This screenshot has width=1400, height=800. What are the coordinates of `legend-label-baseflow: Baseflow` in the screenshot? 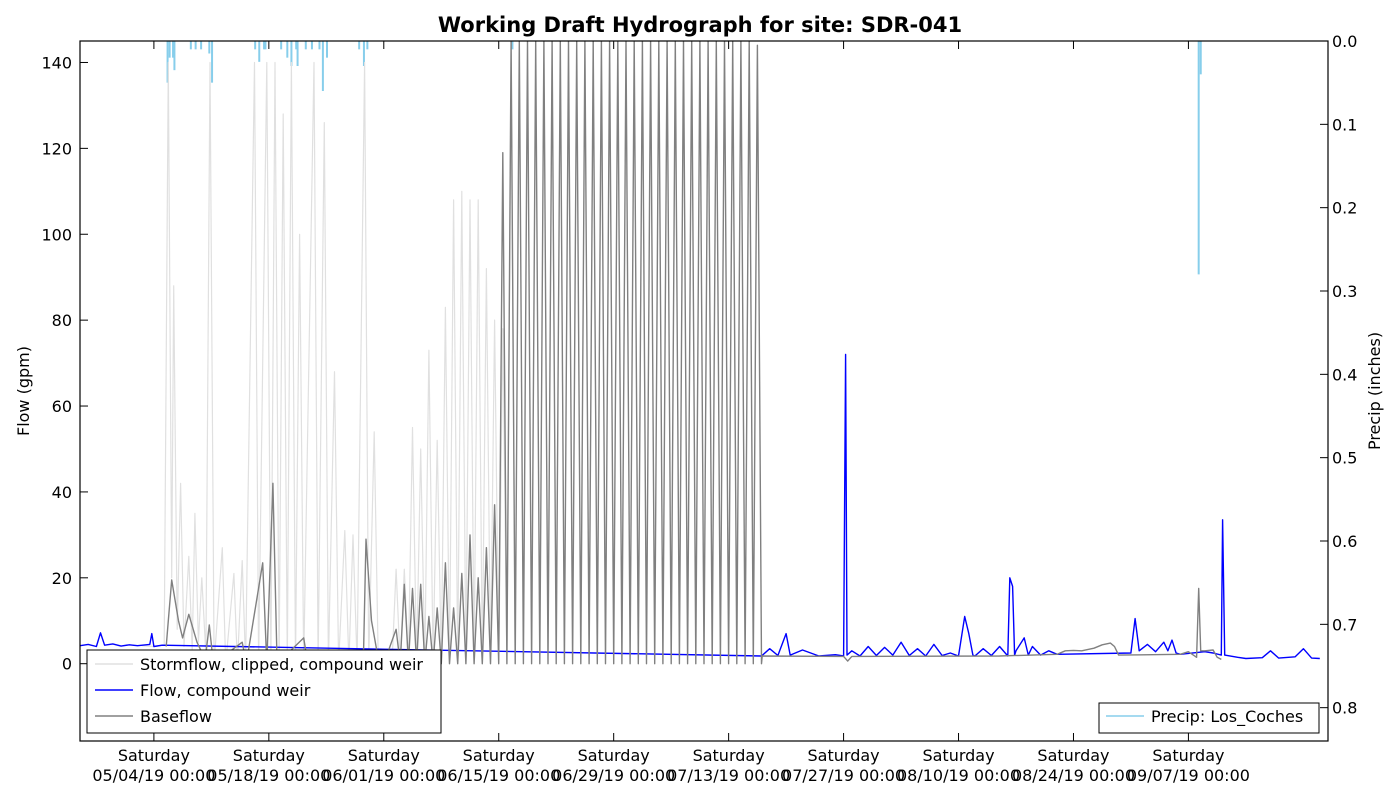 It's located at (176, 716).